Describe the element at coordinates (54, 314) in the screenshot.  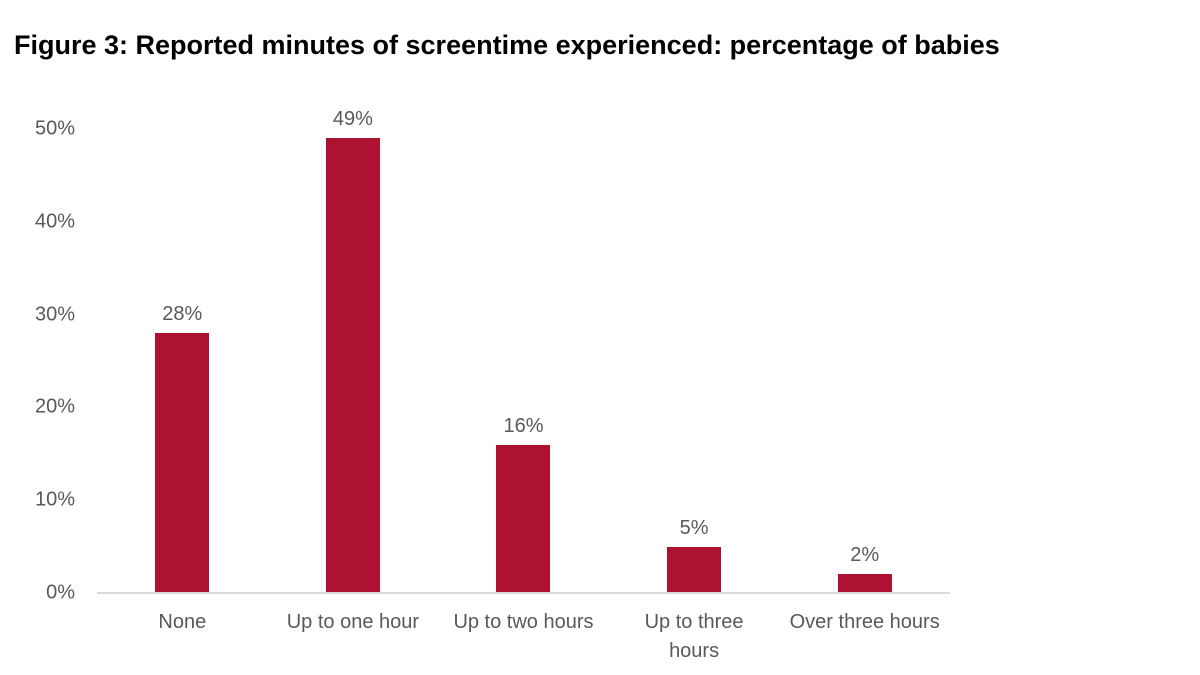
I see `y-tick-label: 30%` at that location.